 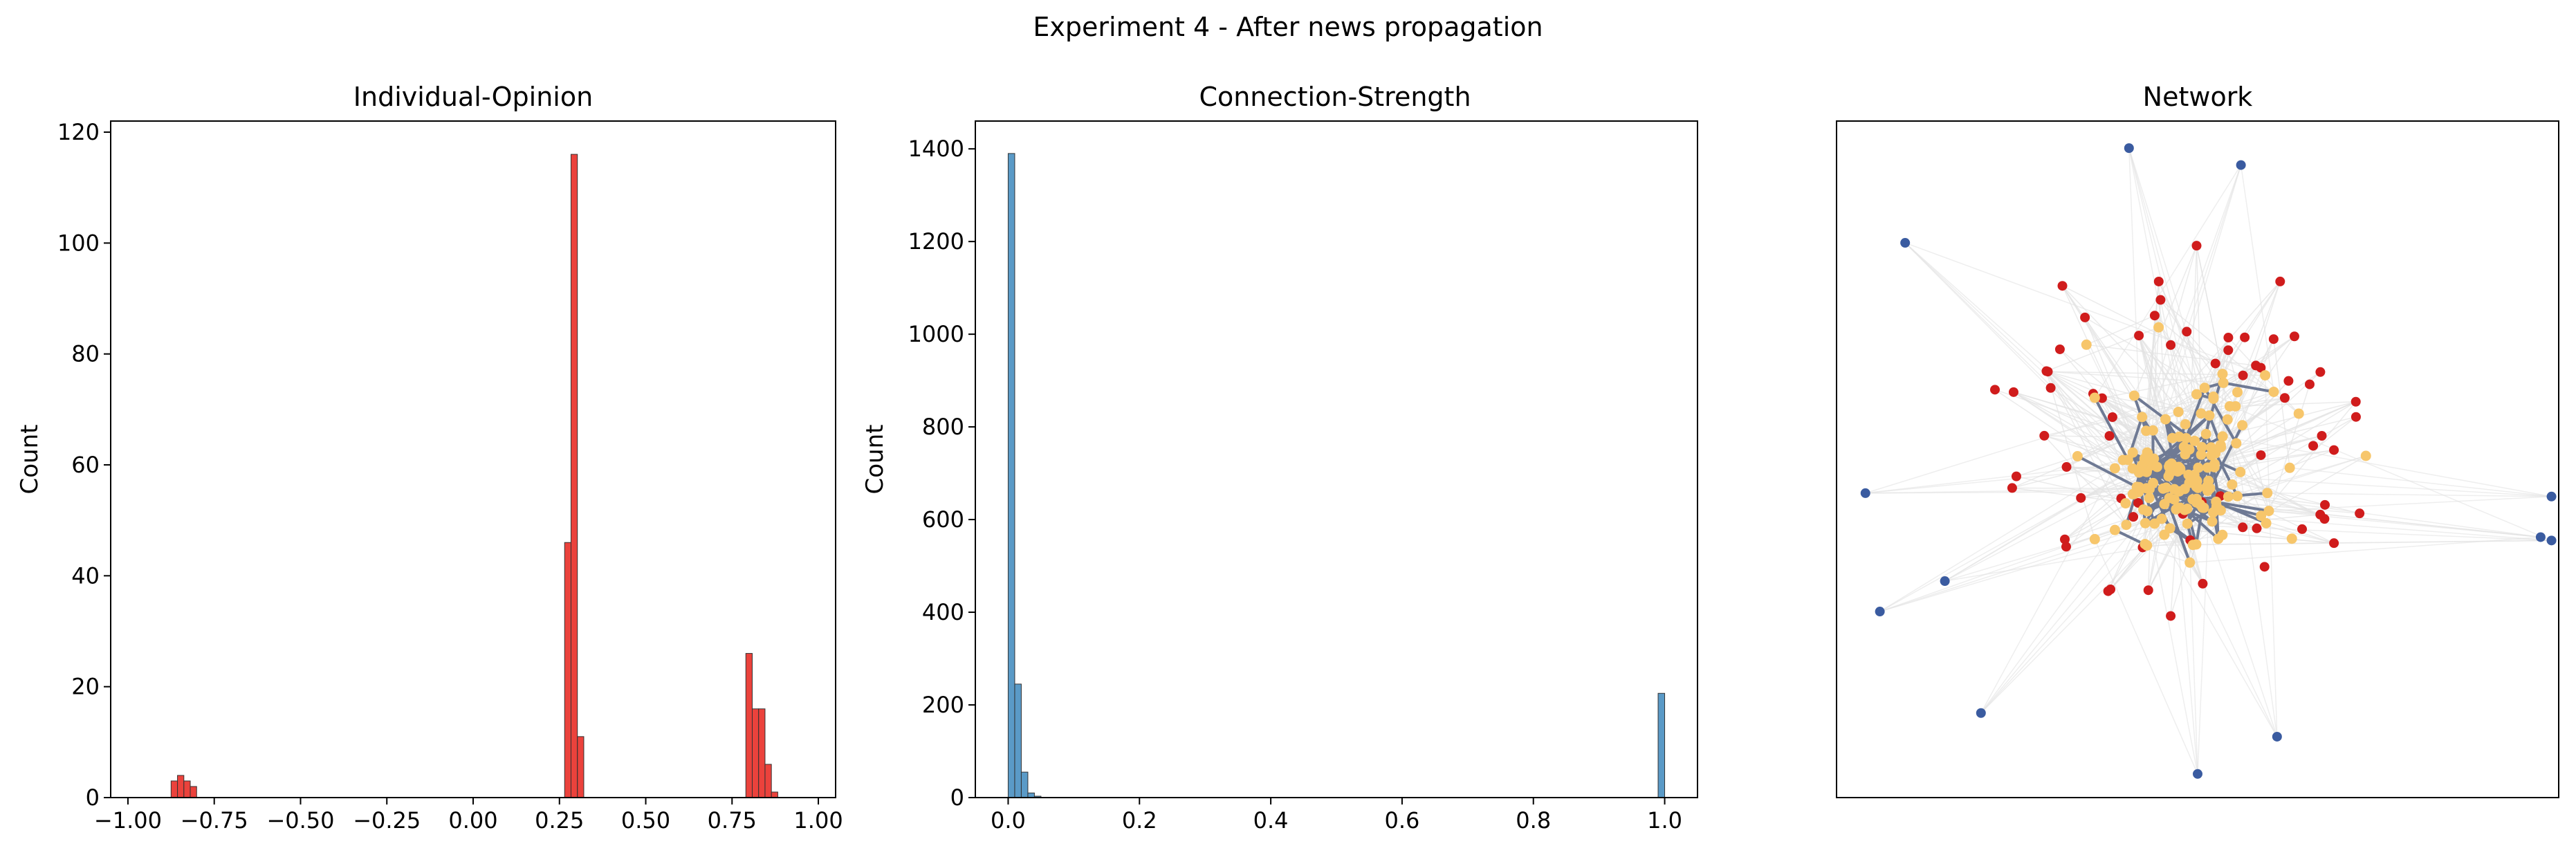 What do you see at coordinates (1336, 816) in the screenshot?
I see `connection-strength-histogram-xticks: 0.0 0.2 0.4 0.6 0.8 1.0` at bounding box center [1336, 816].